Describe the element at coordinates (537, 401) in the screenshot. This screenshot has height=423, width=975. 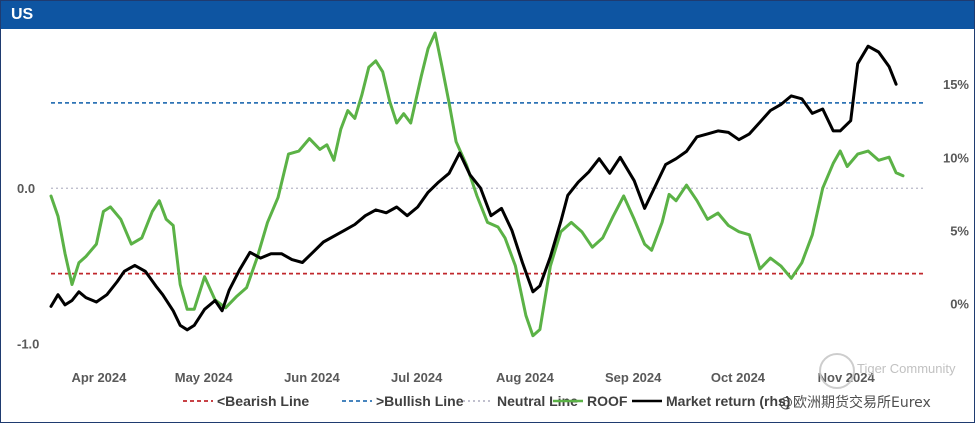
I see `legend-label-2: Neutral Line` at that location.